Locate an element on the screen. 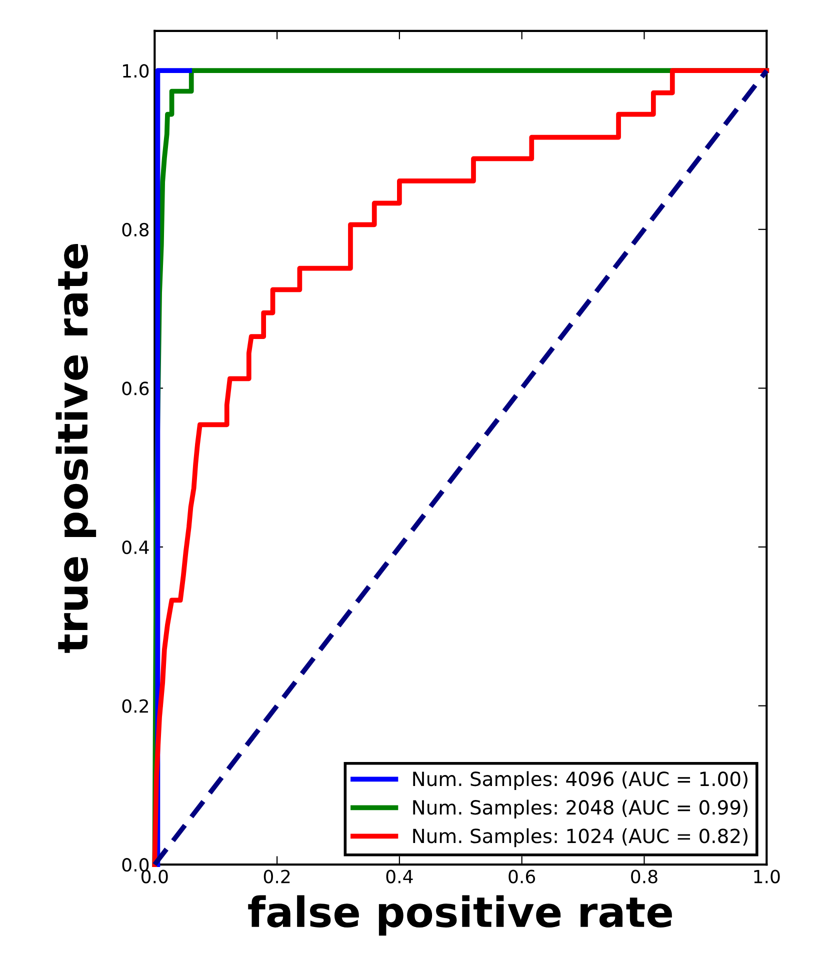 The height and width of the screenshot is (966, 827). legend-label: Num. Samples: 2048 (AUC = 0.99) is located at coordinates (580, 809).